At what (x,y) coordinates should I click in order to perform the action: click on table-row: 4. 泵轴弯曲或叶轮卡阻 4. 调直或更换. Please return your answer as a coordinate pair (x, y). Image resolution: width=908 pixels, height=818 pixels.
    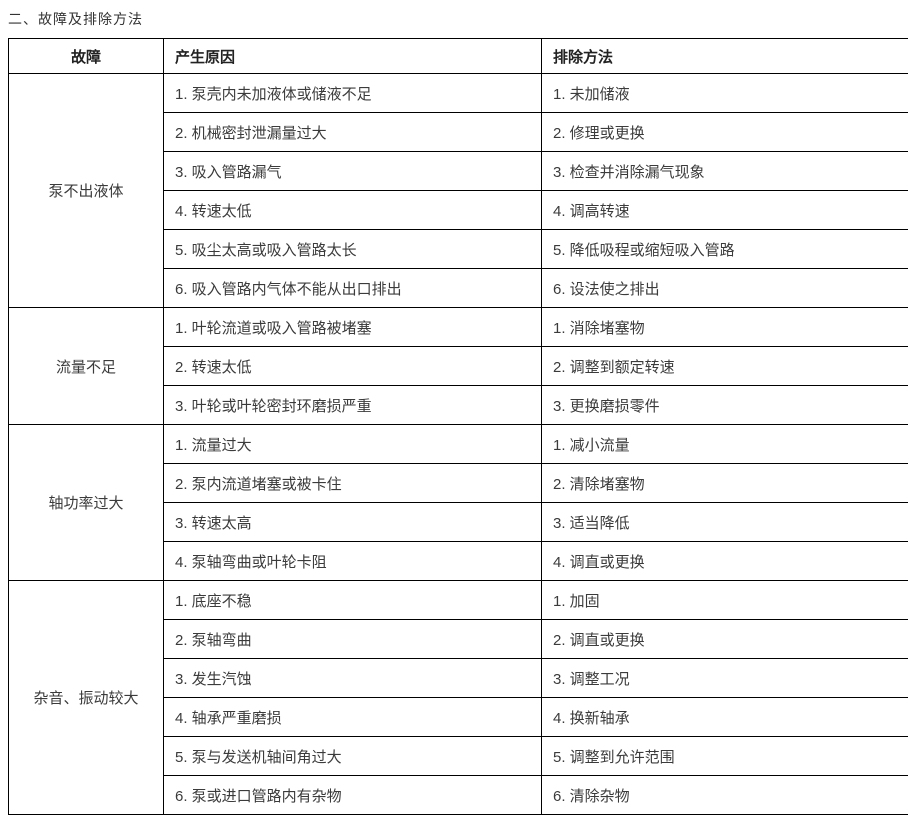
    Looking at the image, I should click on (458, 561).